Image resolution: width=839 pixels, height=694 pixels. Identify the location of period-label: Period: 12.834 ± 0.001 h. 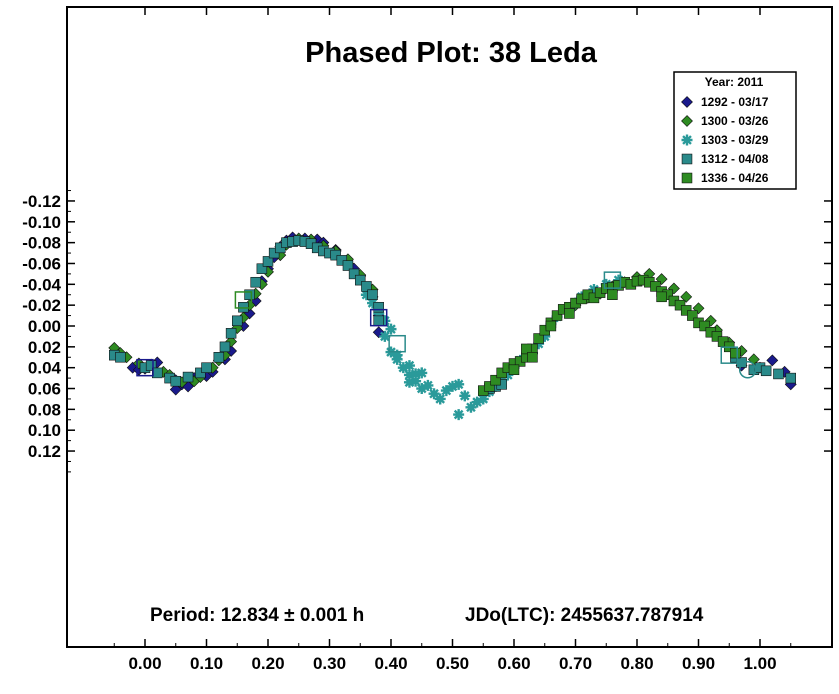
(257, 615).